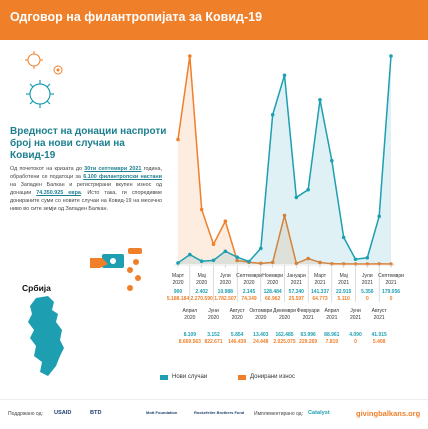  I want to click on tick-label-year-bottom-7: 2021, so click(355, 318).